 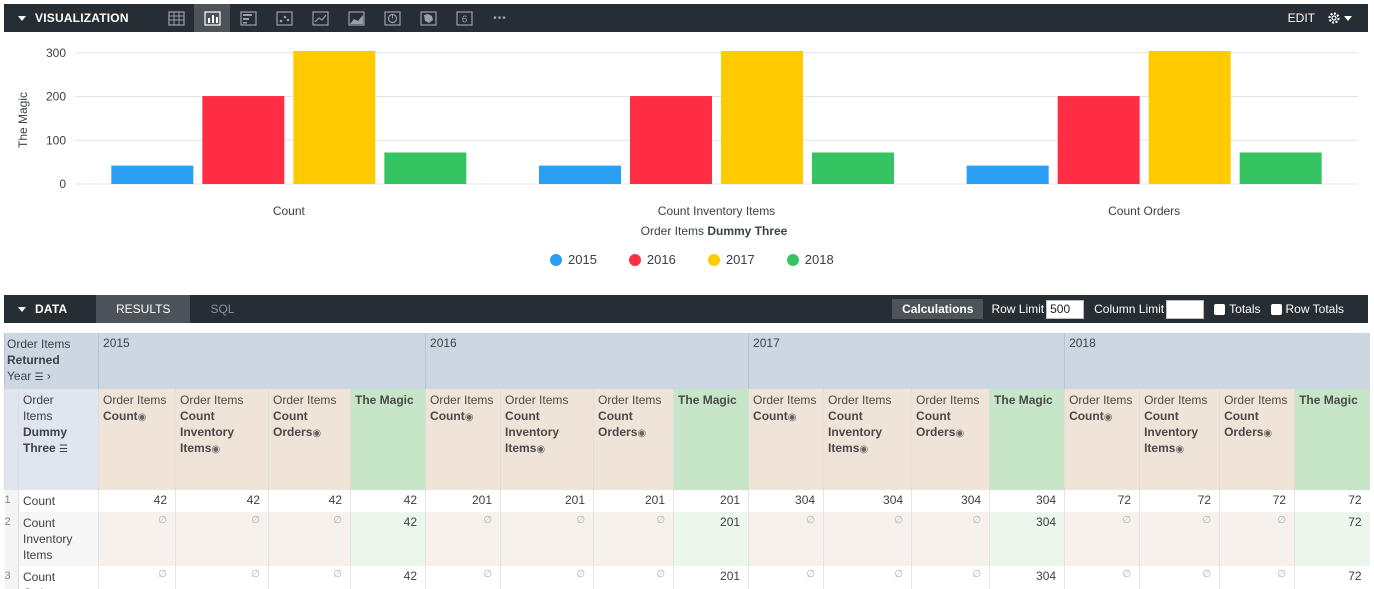 I want to click on visualization-toggle: VISUALIZATION, so click(x=66, y=18).